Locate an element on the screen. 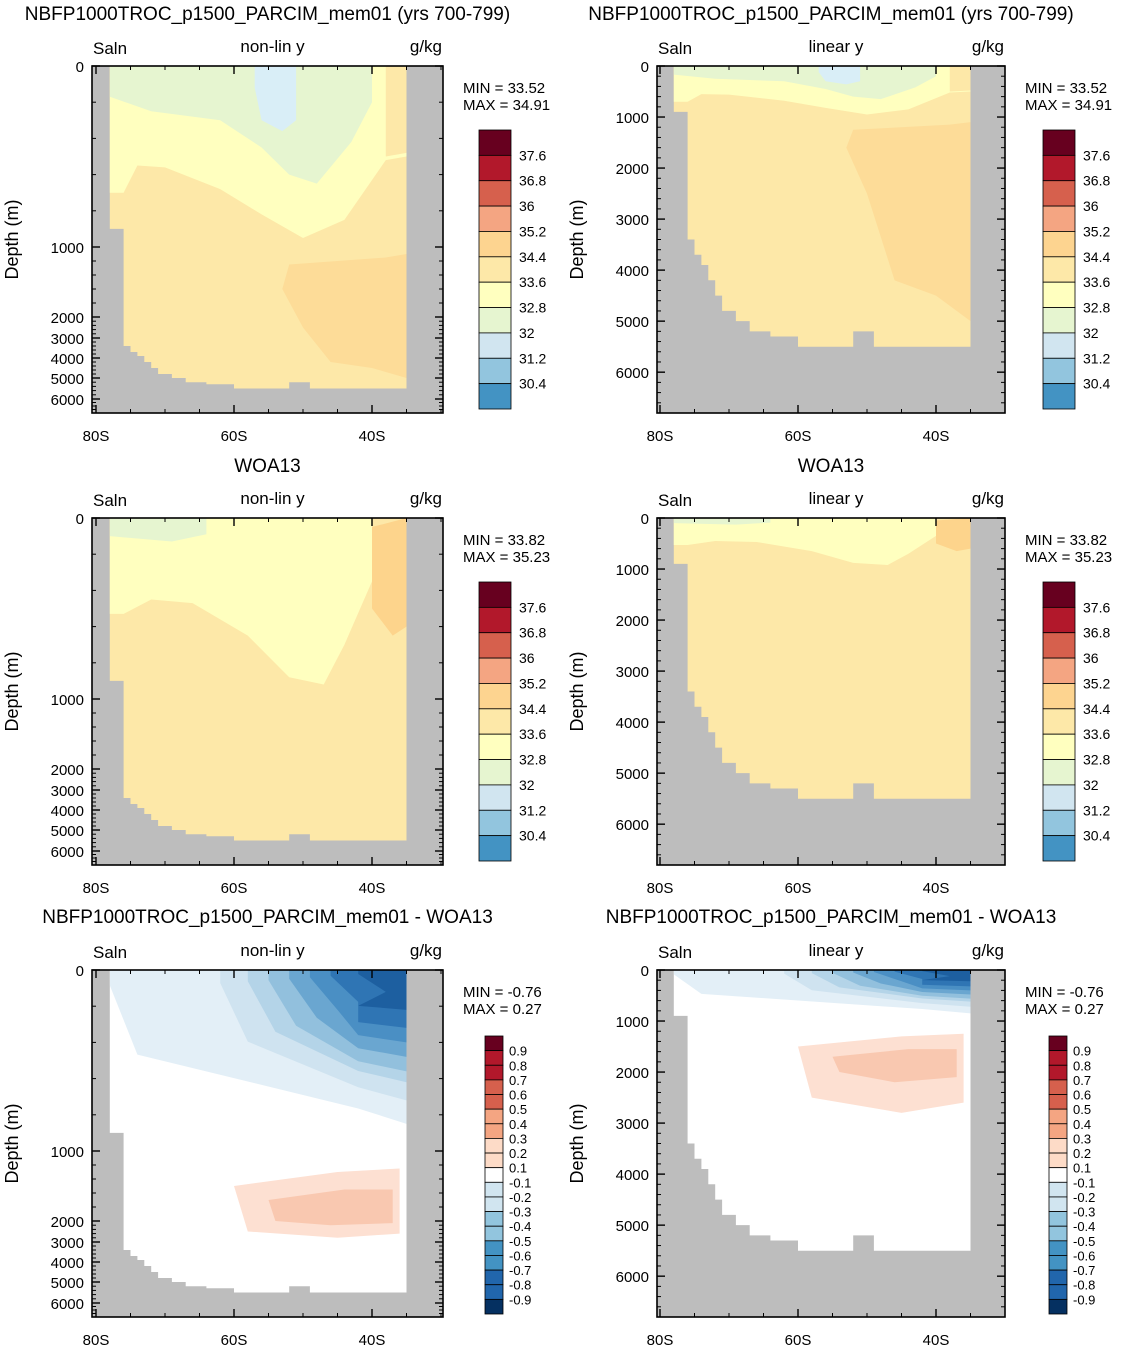 The image size is (1130, 1358). colorbar-label: 0.4 is located at coordinates (518, 1124).